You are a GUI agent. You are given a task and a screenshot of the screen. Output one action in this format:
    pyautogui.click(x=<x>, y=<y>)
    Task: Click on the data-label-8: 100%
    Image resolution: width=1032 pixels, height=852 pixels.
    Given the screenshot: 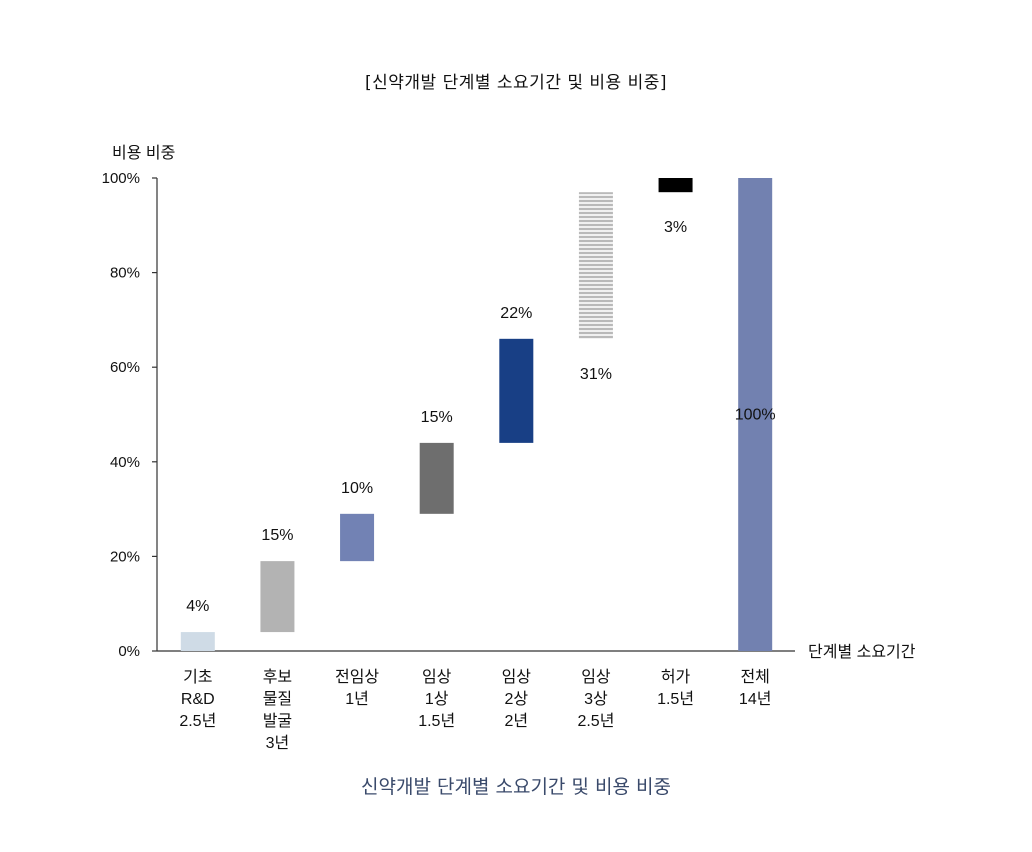 What is the action you would take?
    pyautogui.click(x=755, y=415)
    